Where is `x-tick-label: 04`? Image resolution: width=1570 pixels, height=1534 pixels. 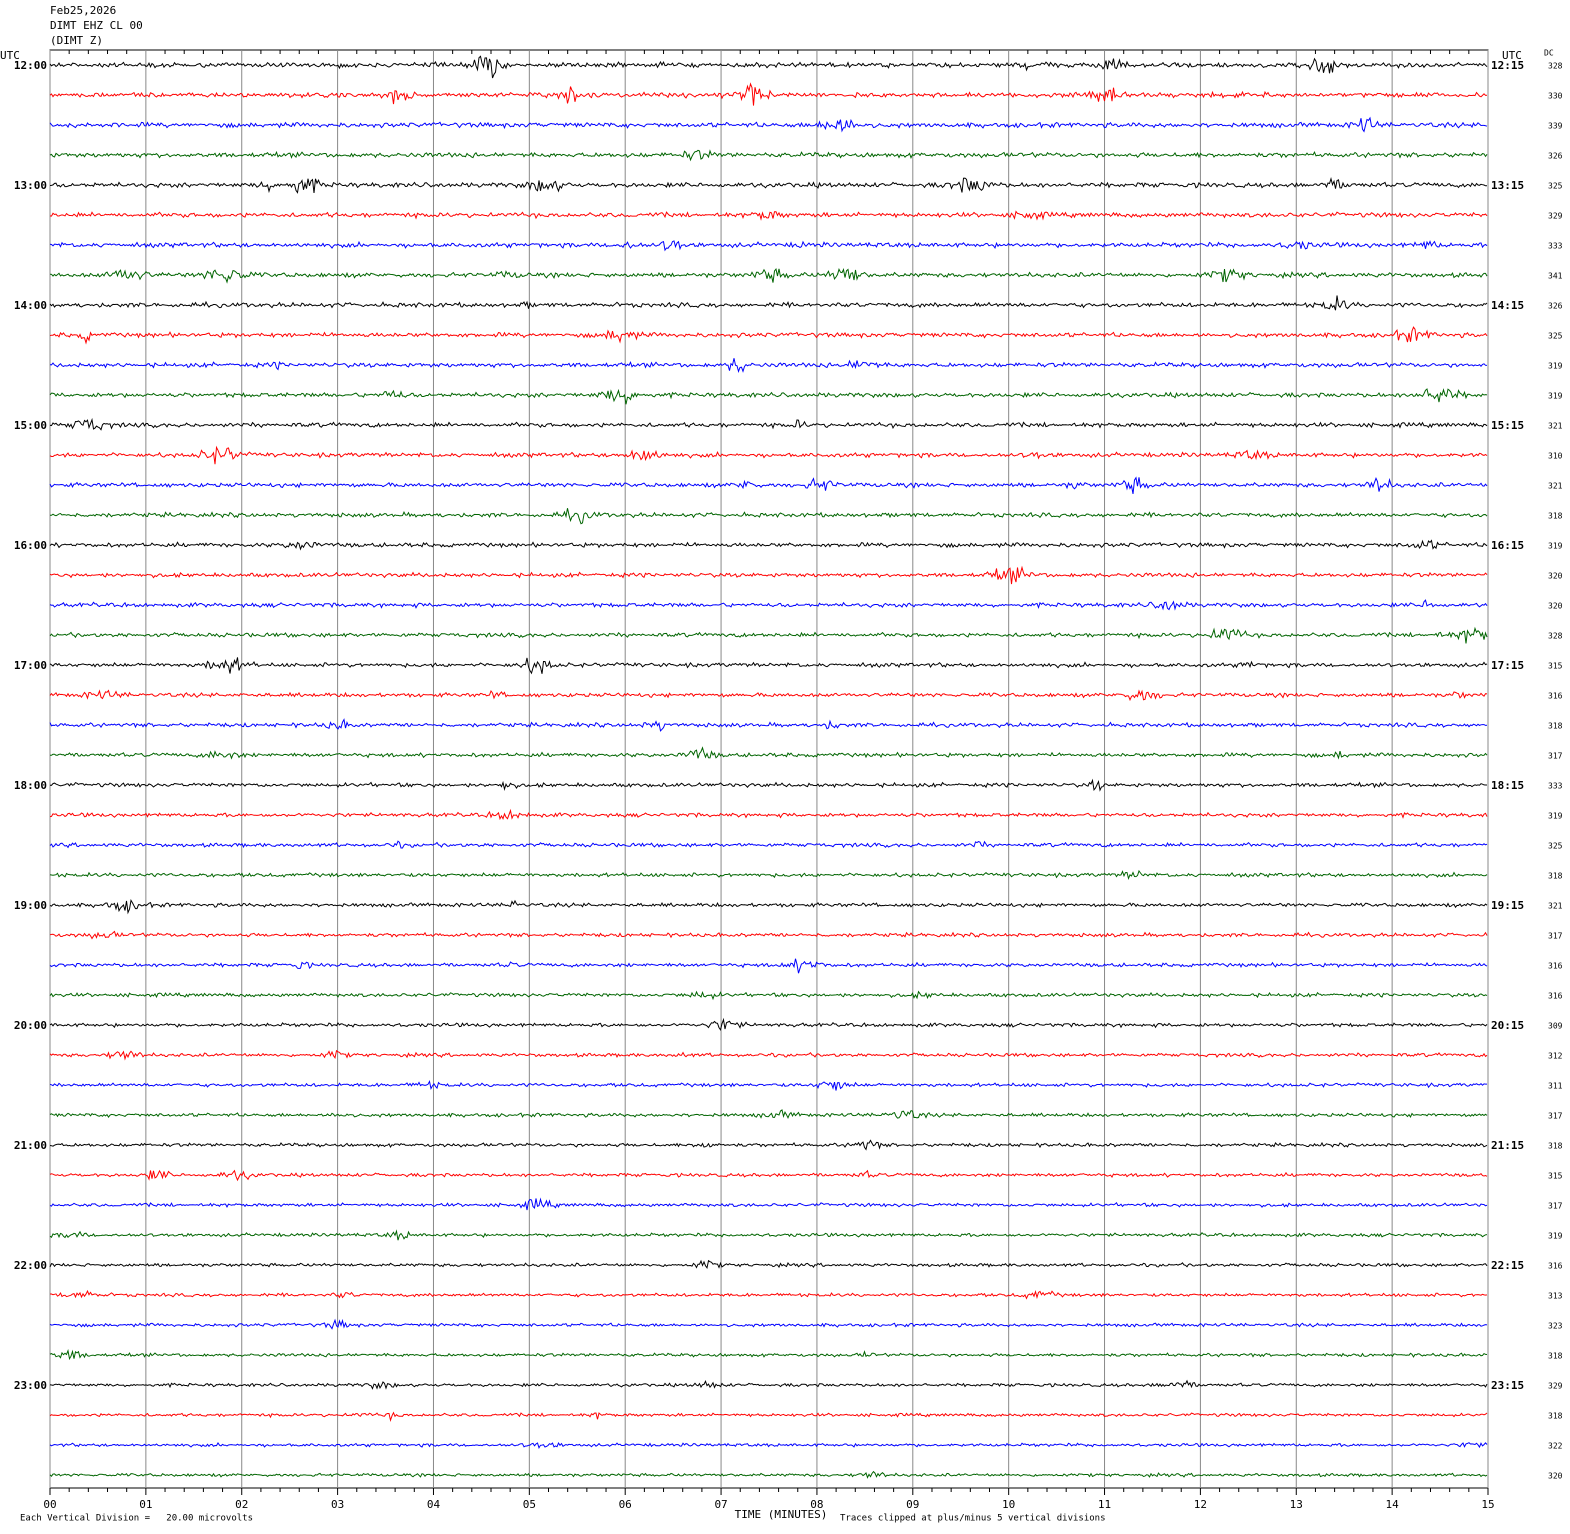 x-tick-label: 04 is located at coordinates (434, 1504).